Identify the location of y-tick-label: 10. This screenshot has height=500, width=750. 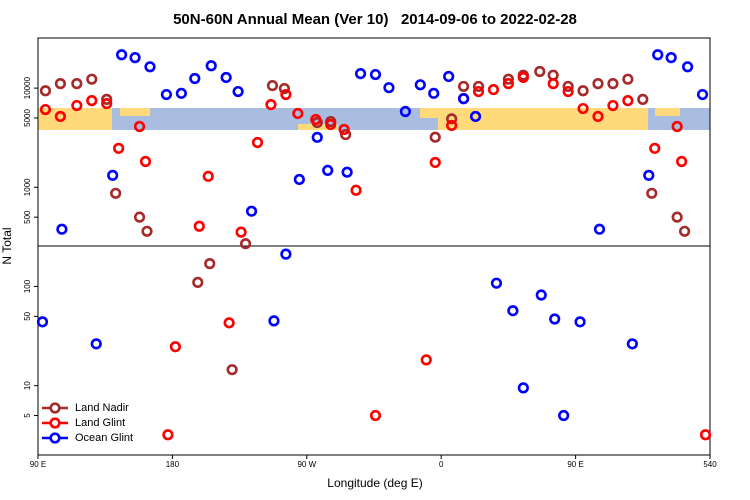
(27, 385).